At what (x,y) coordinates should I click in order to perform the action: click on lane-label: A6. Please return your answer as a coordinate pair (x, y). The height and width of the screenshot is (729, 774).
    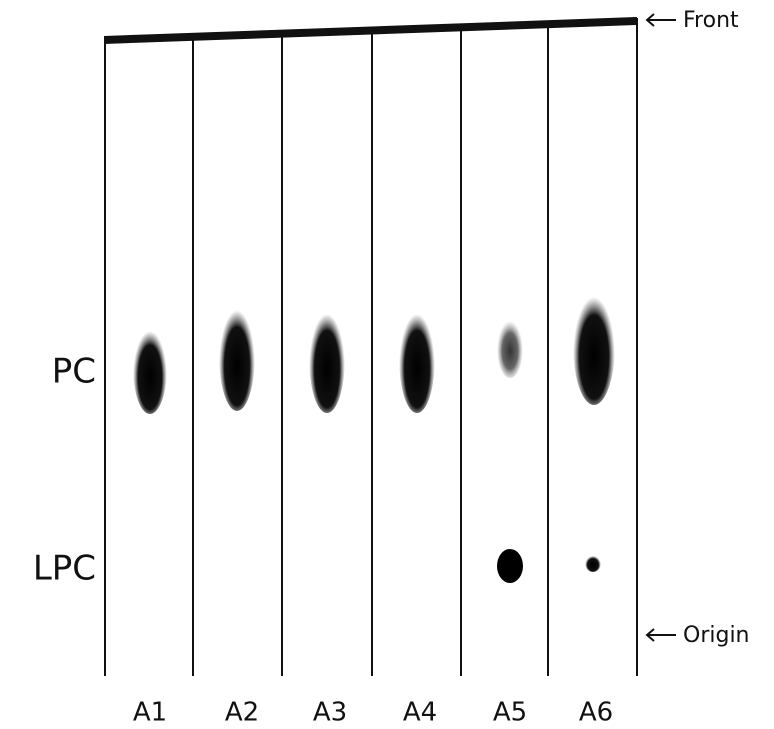
    Looking at the image, I should click on (596, 713).